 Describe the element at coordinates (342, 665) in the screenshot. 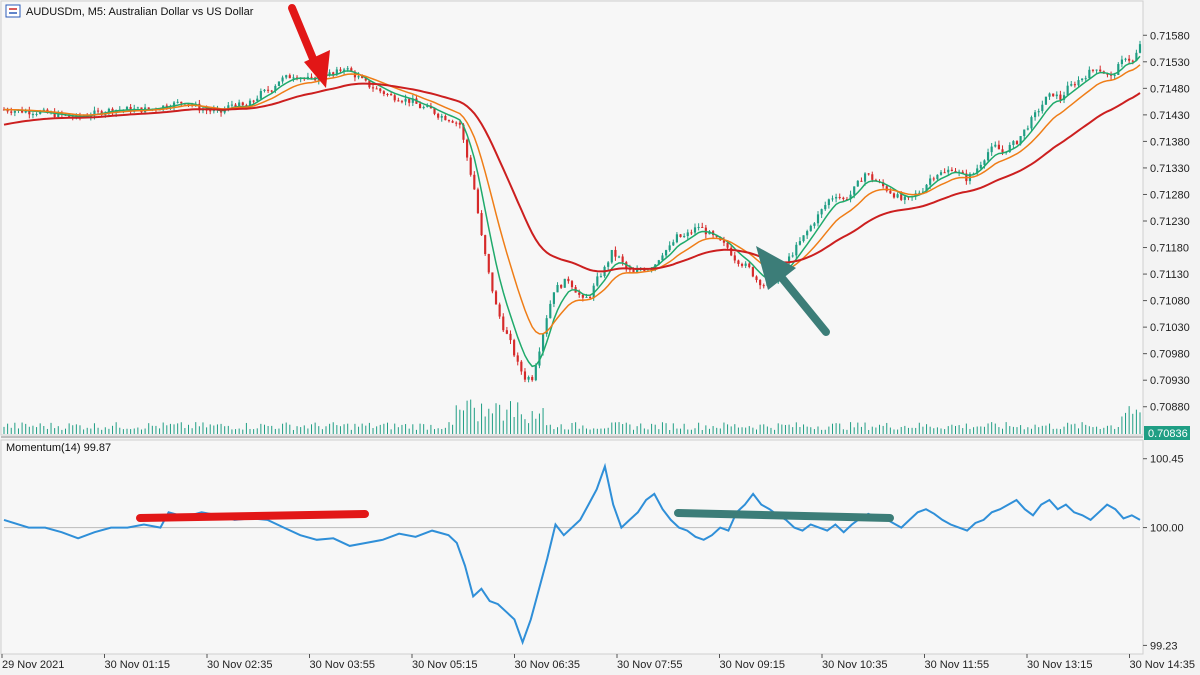

I see `time-tick-label: 30 Nov 03:55` at that location.